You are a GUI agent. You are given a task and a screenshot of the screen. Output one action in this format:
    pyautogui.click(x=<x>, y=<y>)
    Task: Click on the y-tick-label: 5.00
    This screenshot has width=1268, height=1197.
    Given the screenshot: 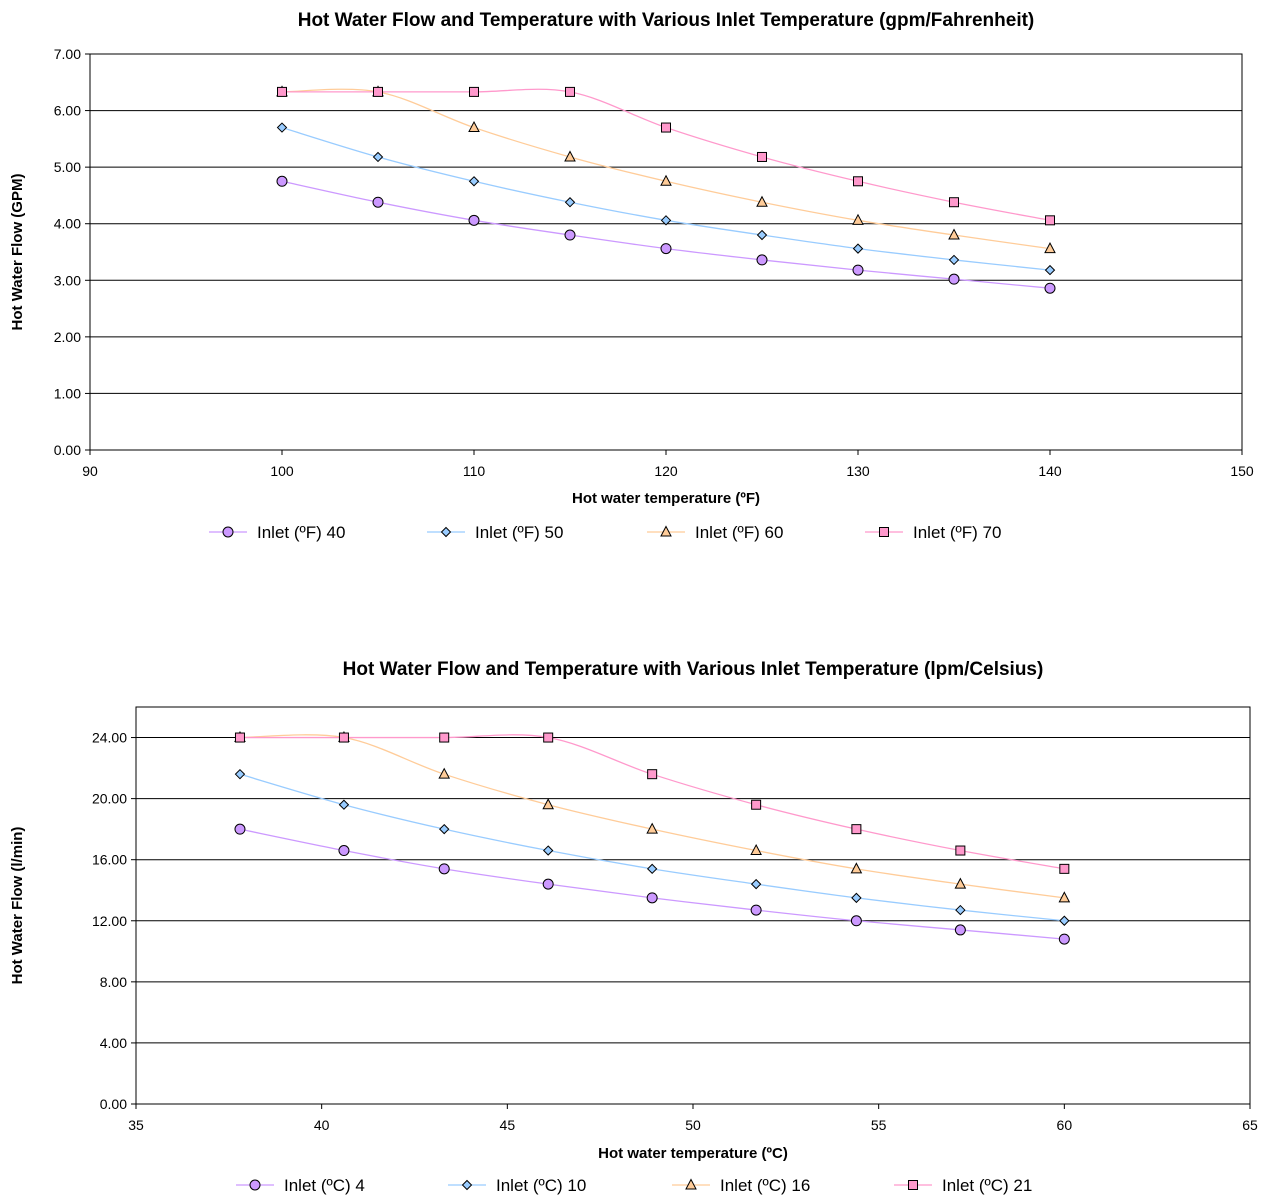 What is the action you would take?
    pyautogui.click(x=67, y=167)
    